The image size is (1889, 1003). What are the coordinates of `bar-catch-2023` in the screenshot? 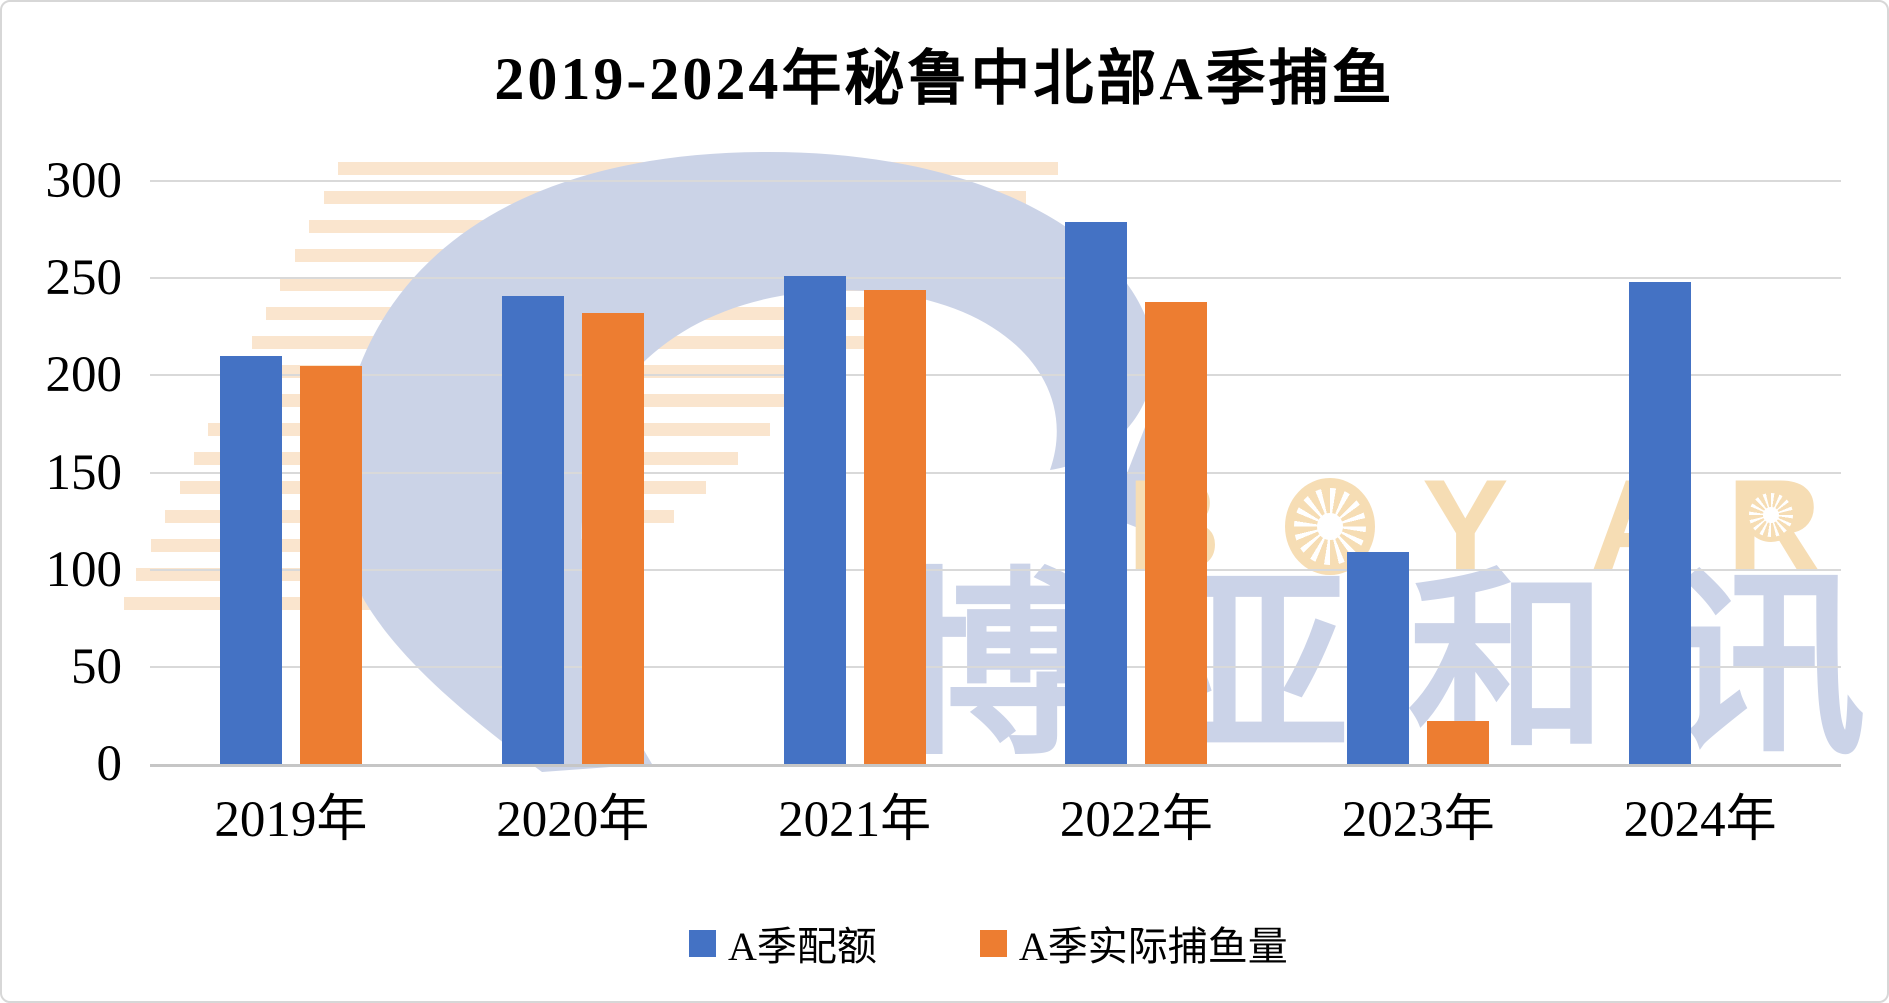 It's located at (1458, 742).